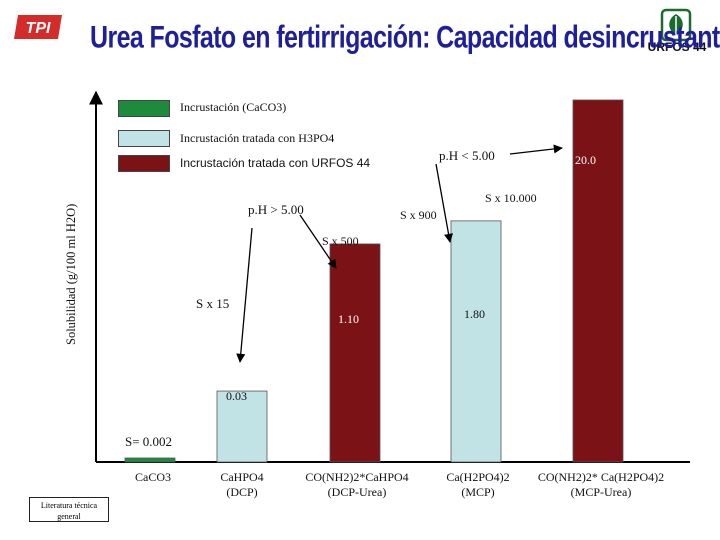 This screenshot has width=720, height=540. Describe the element at coordinates (585, 160) in the screenshot. I see `value-label-mcp-urea: 20.0` at that location.